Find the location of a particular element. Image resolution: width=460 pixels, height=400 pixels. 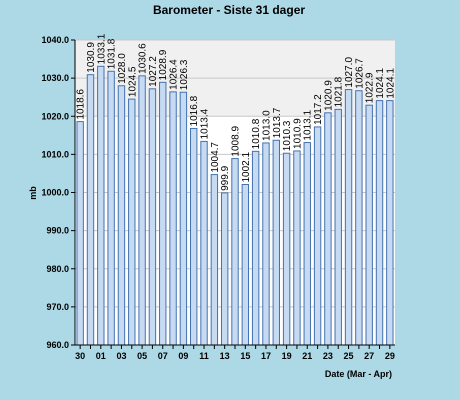

y-tick-label: 970.0 is located at coordinates (57, 307).